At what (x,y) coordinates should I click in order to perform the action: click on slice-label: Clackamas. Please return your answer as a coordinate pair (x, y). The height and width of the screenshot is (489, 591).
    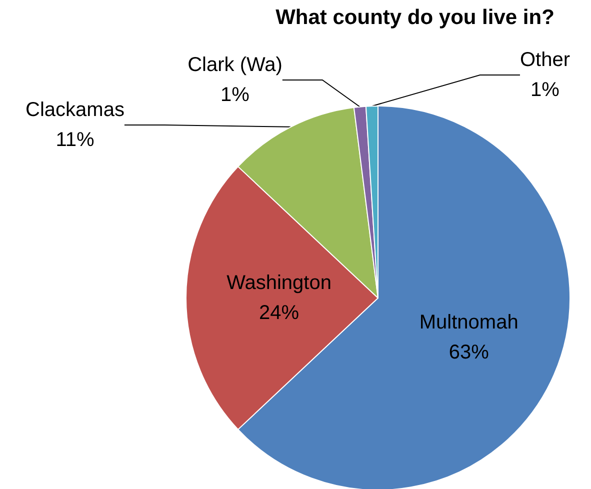
    Looking at the image, I should click on (75, 110).